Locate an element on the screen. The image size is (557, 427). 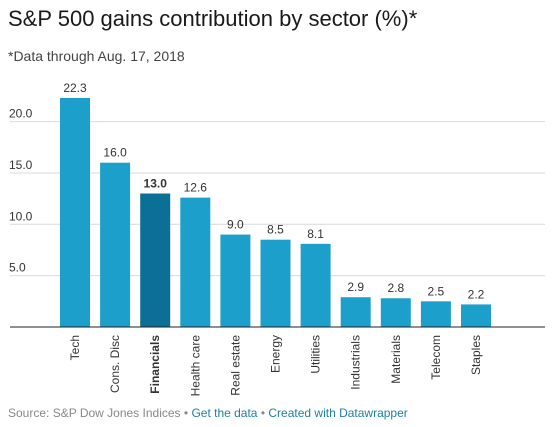
category-label: Telecom is located at coordinates (436, 357).